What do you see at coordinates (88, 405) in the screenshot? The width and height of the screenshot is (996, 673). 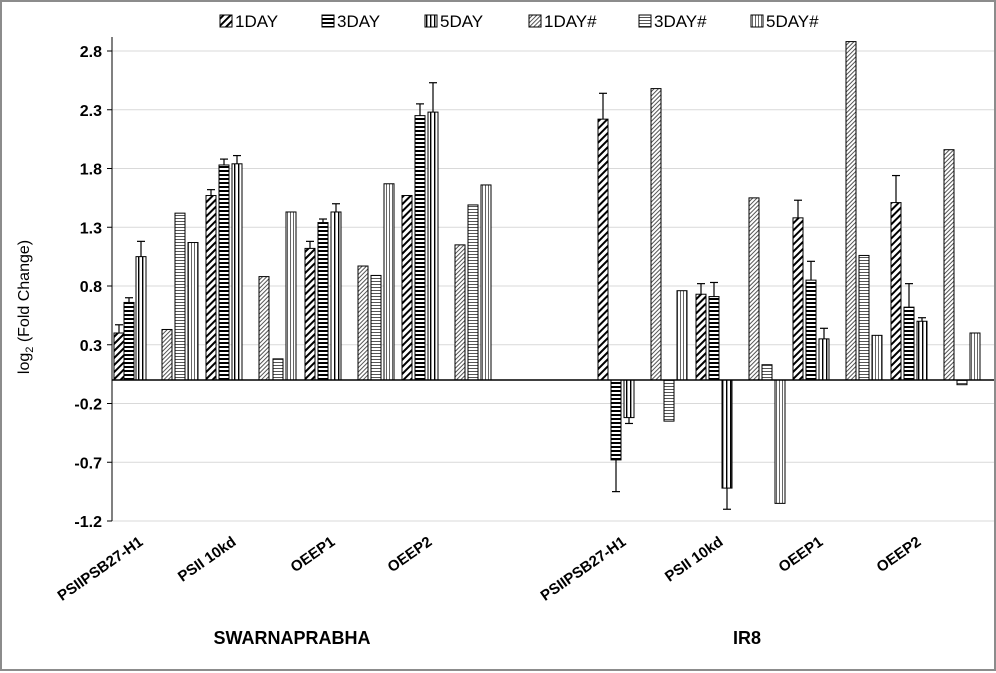 I see `y-tick-label: -0.2` at bounding box center [88, 405].